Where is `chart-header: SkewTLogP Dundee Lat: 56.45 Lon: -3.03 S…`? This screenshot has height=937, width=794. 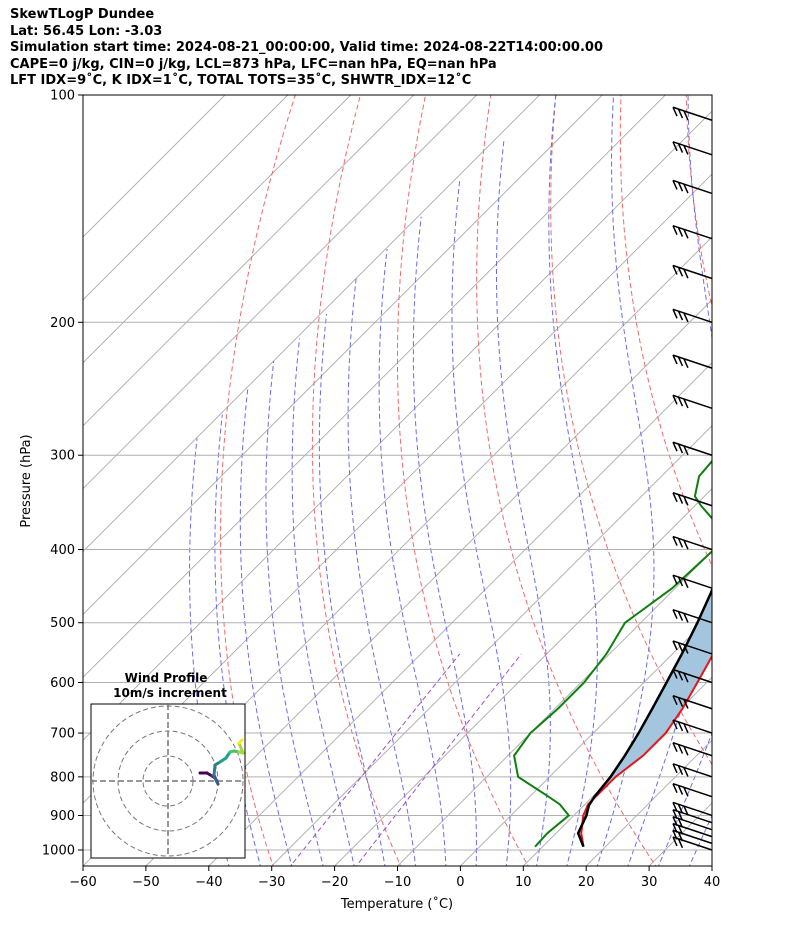
chart-header: SkewTLogP Dundee Lat: 56.45 Lon: -3.03 S… is located at coordinates (306, 48).